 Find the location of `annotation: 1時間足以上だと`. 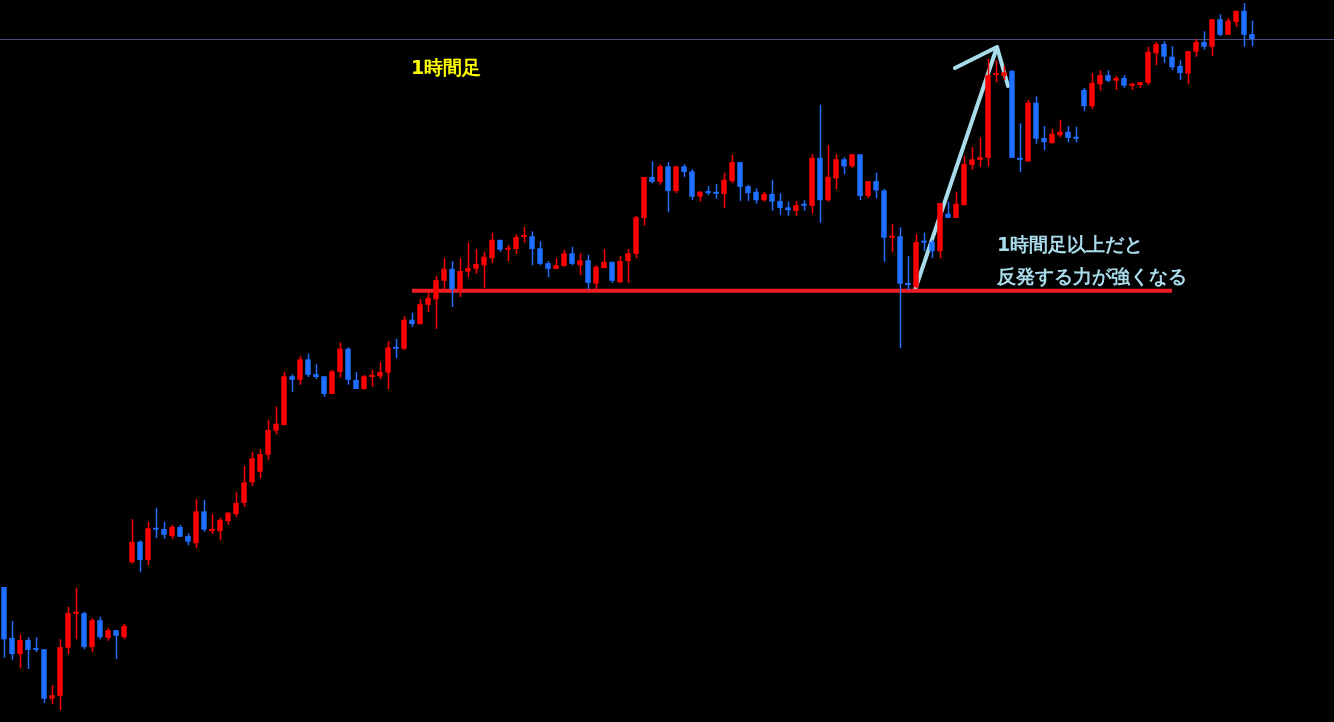

annotation: 1時間足以上だと is located at coordinates (1070, 244).